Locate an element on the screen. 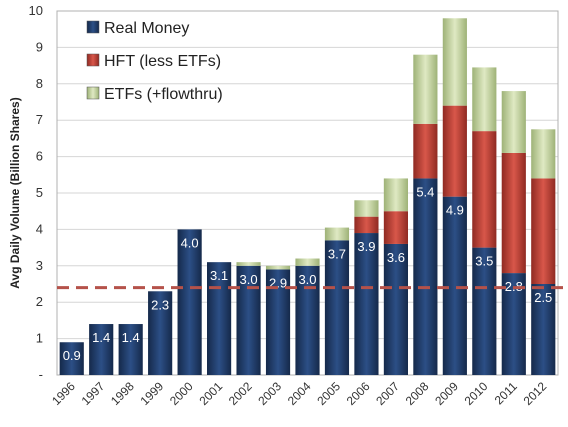 Image resolution: width=568 pixels, height=427 pixels. bar-real-money-2011 is located at coordinates (513, 324).